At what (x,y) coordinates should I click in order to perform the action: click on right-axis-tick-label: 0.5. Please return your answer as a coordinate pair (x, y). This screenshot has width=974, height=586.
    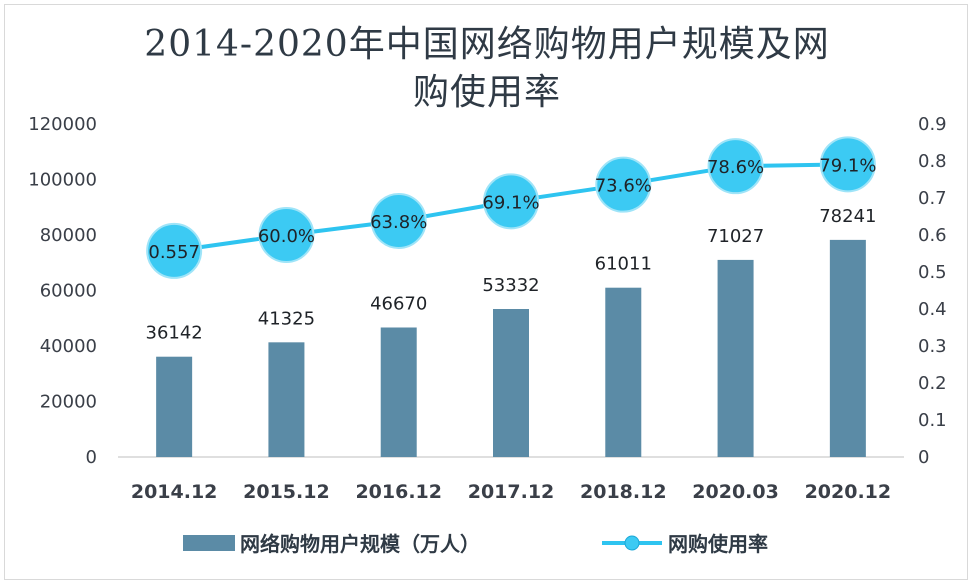
    Looking at the image, I should click on (932, 272).